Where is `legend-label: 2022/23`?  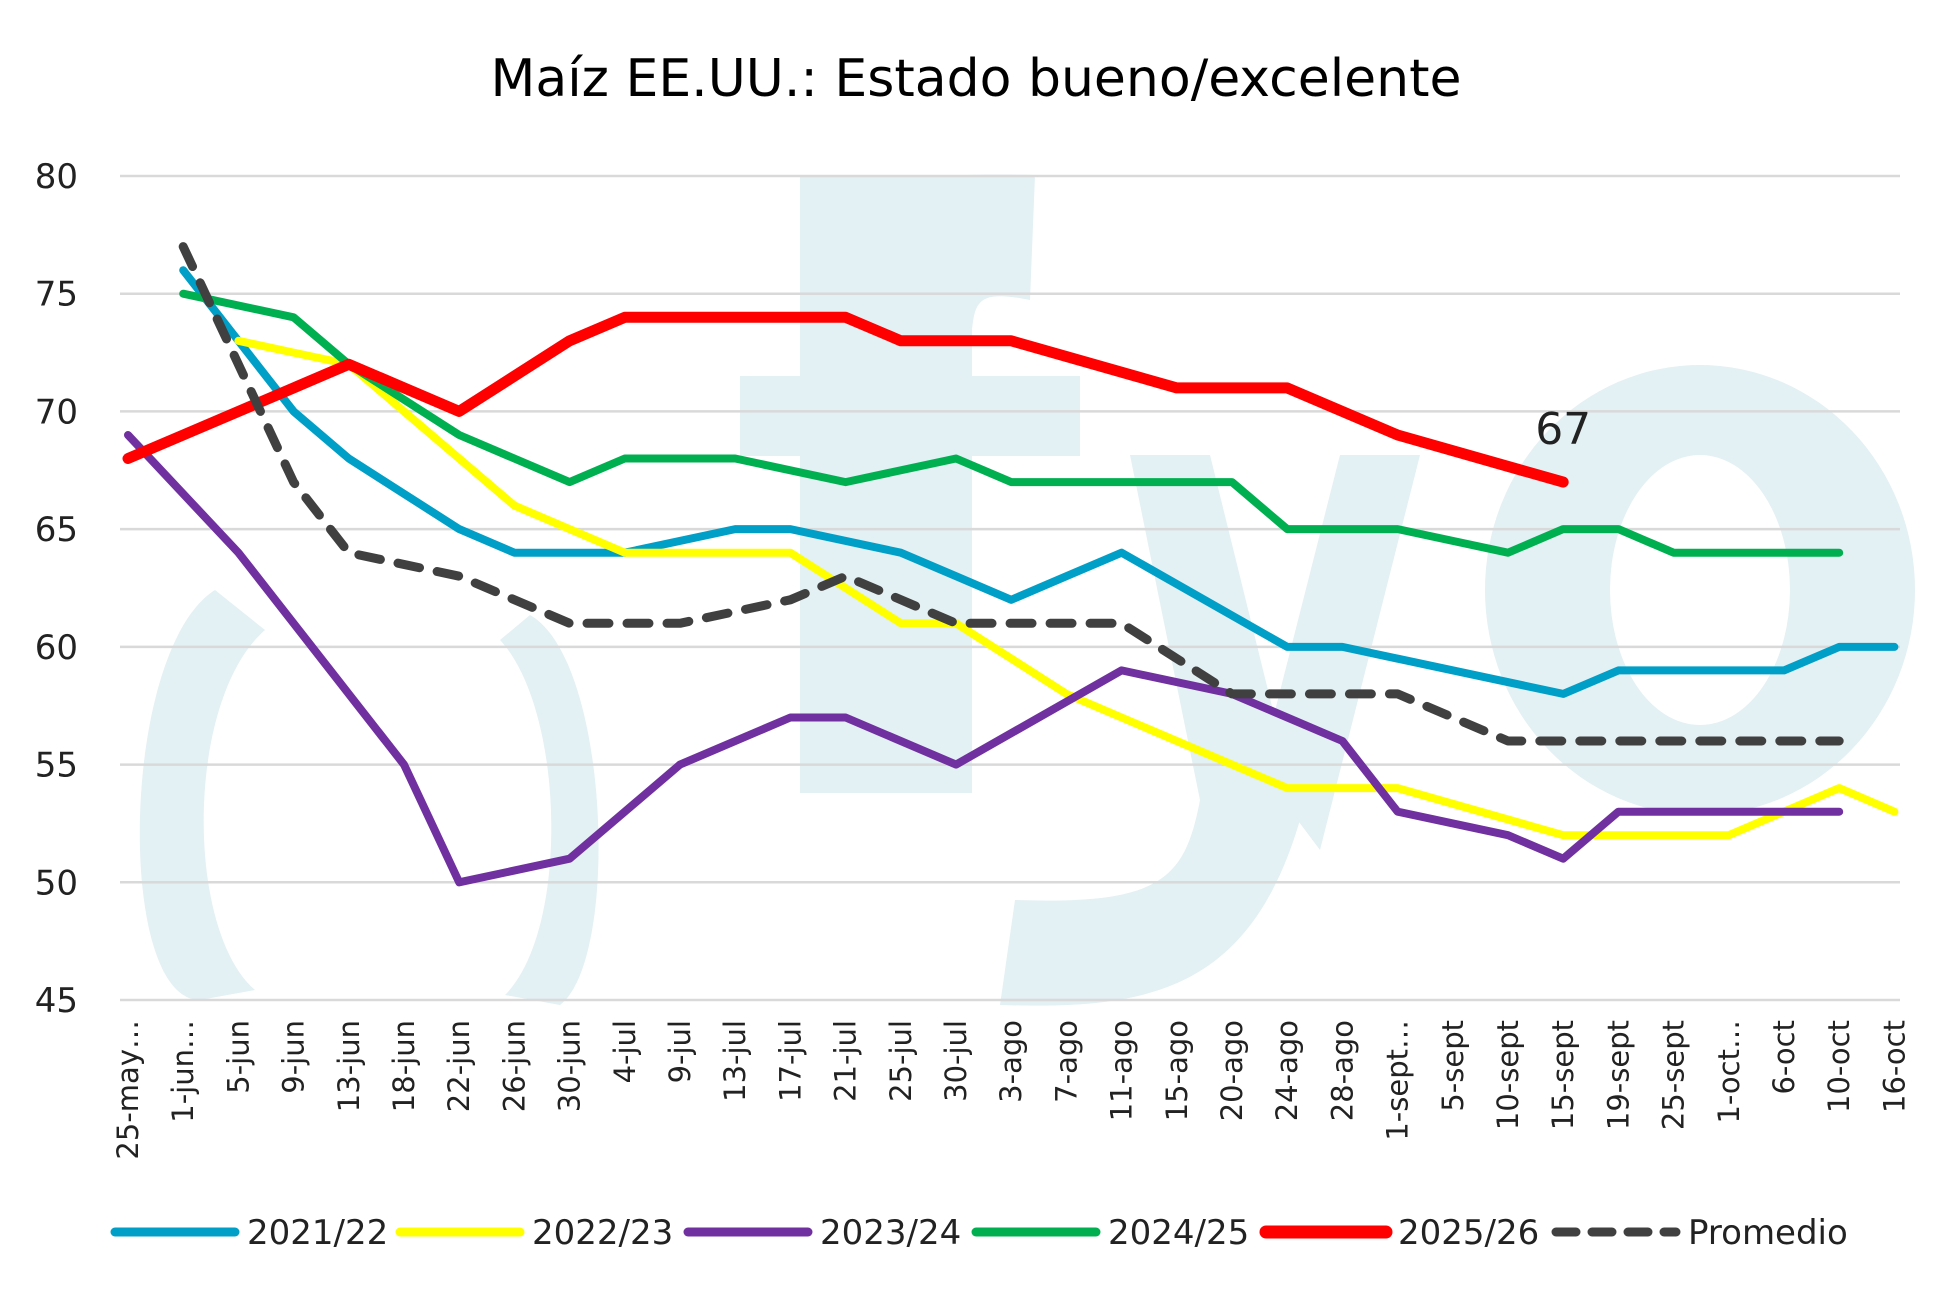
legend-label: 2022/23 is located at coordinates (602, 1233).